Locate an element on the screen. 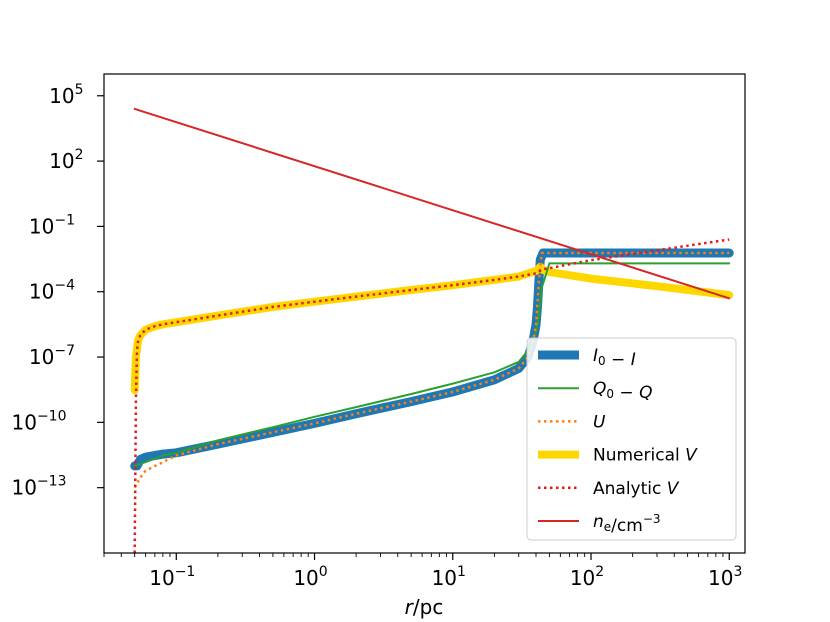 This screenshot has width=830, height=622. legend-box is located at coordinates (631, 439).